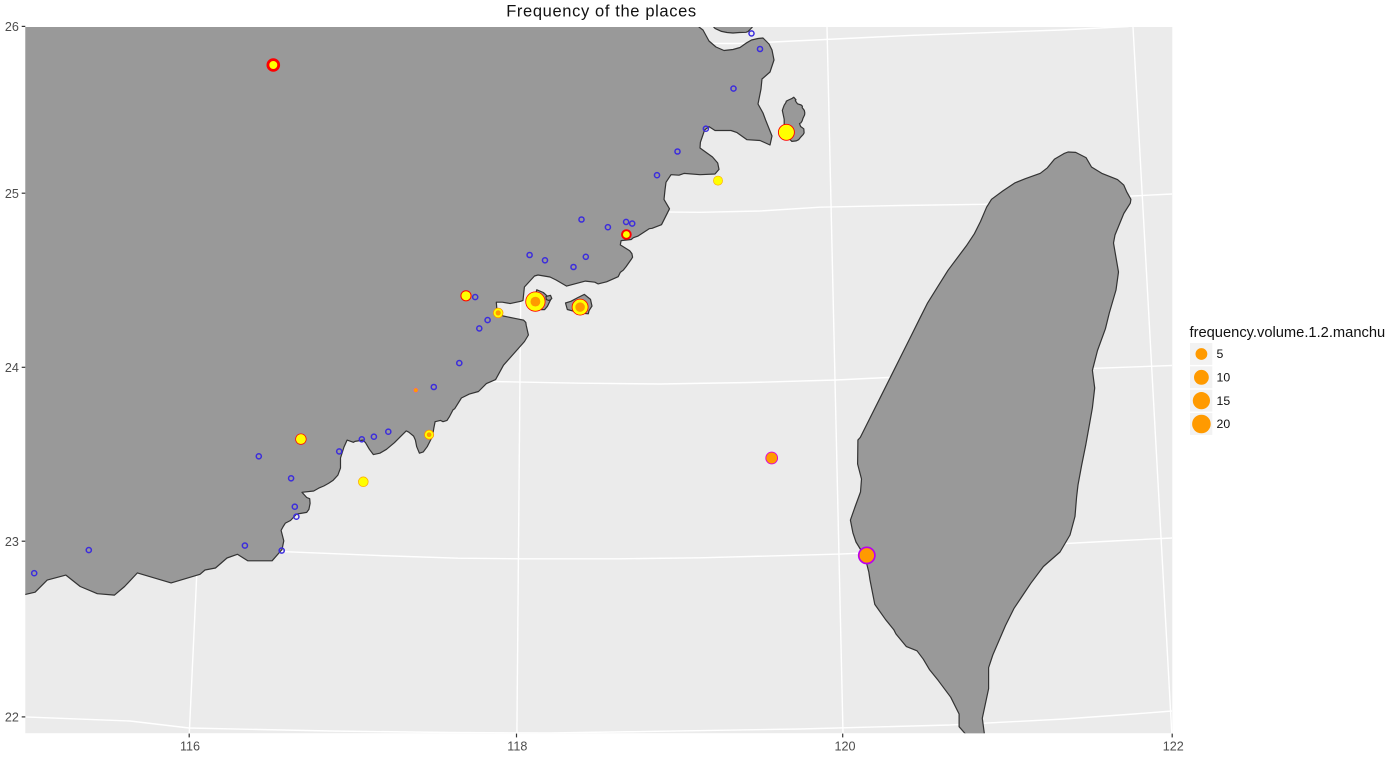 This screenshot has width=1397, height=766. What do you see at coordinates (601, 12) in the screenshot?
I see `svg-text: Frequency of the places` at bounding box center [601, 12].